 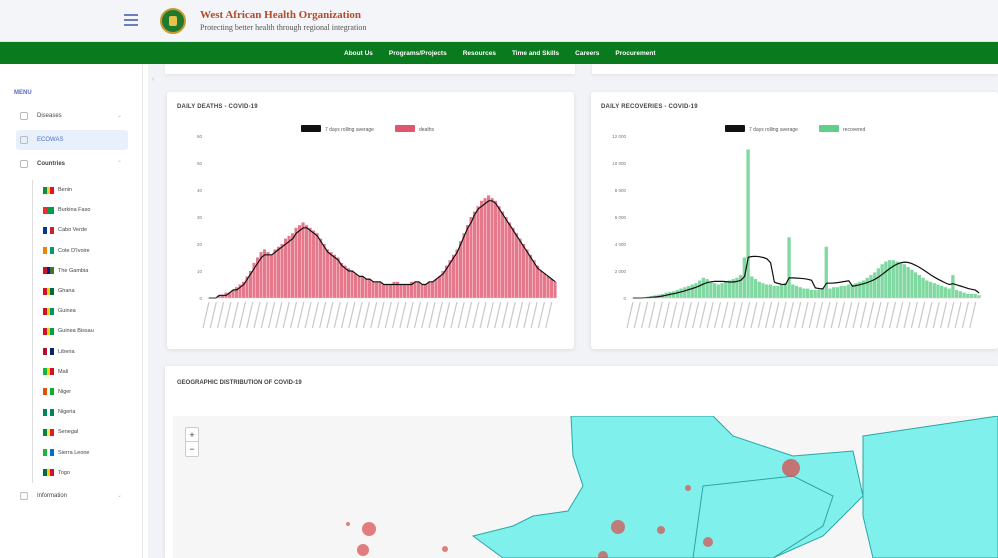 I want to click on sidebar-item-diseases: Diseases ⌄, so click(x=72, y=116).